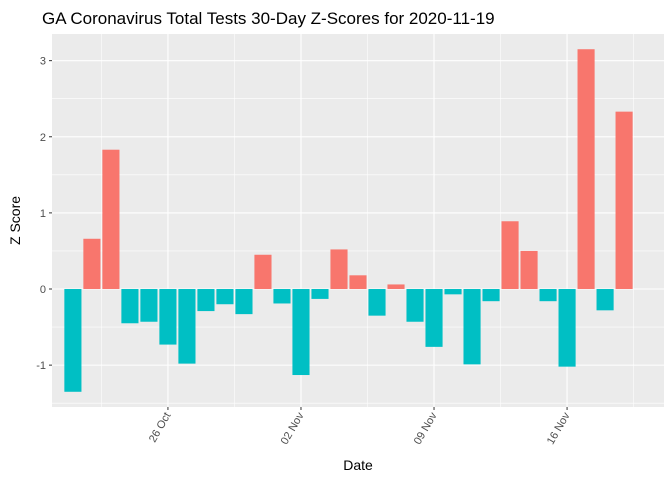 Image resolution: width=672 pixels, height=480 pixels. What do you see at coordinates (43, 62) in the screenshot?
I see `y-tick-label: 3` at bounding box center [43, 62].